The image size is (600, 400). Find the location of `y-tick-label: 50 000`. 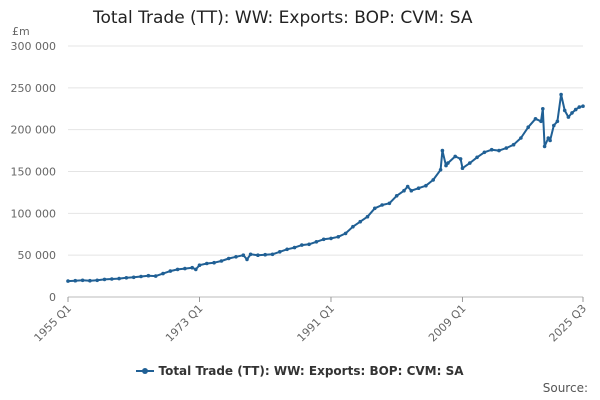

y-tick-label: 50 000 is located at coordinates (37, 255).